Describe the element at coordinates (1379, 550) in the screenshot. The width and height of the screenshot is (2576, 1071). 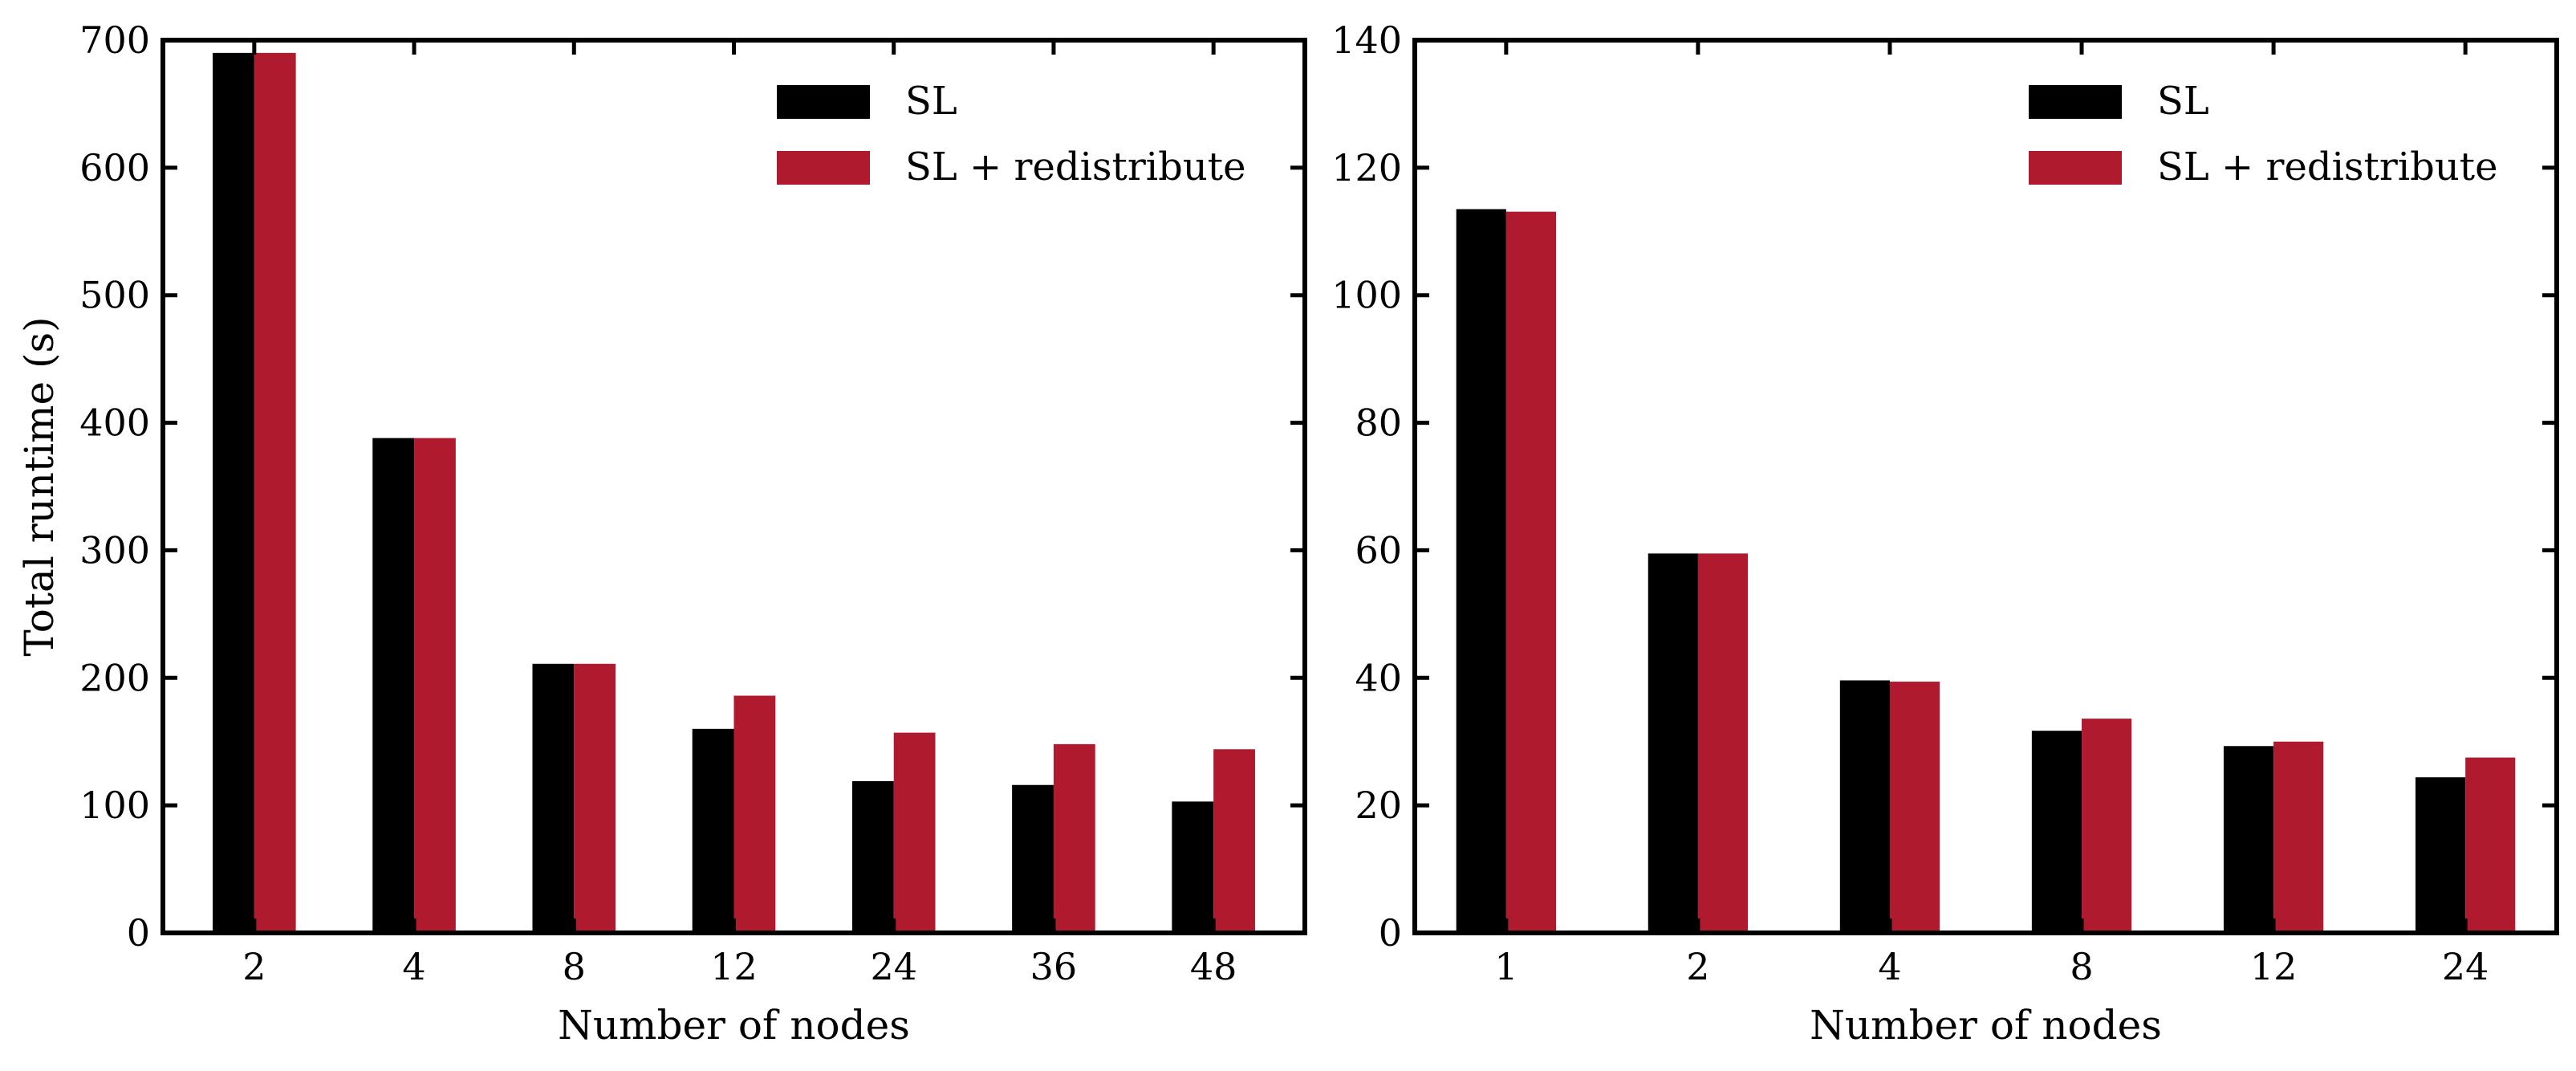
I see `y-tick-label: 60` at that location.